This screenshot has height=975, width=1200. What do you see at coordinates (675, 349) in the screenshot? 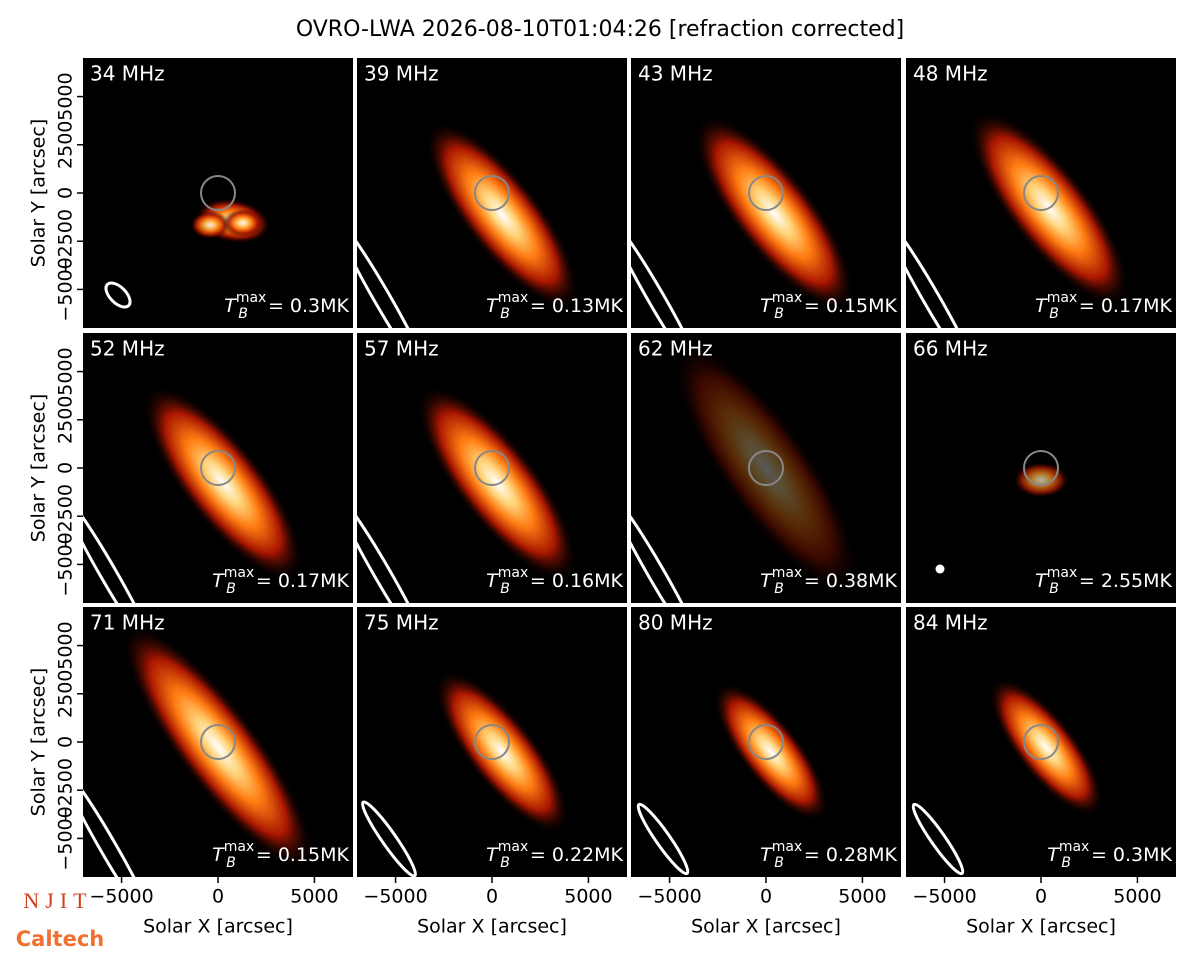
I see `frequency-label: 62 MHz` at bounding box center [675, 349].